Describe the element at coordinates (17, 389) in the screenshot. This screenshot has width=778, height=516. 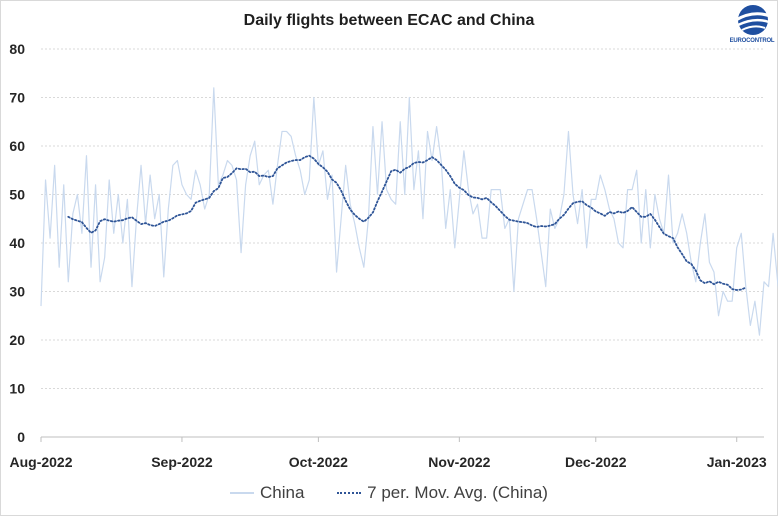
I see `y-tick-label: 10` at that location.